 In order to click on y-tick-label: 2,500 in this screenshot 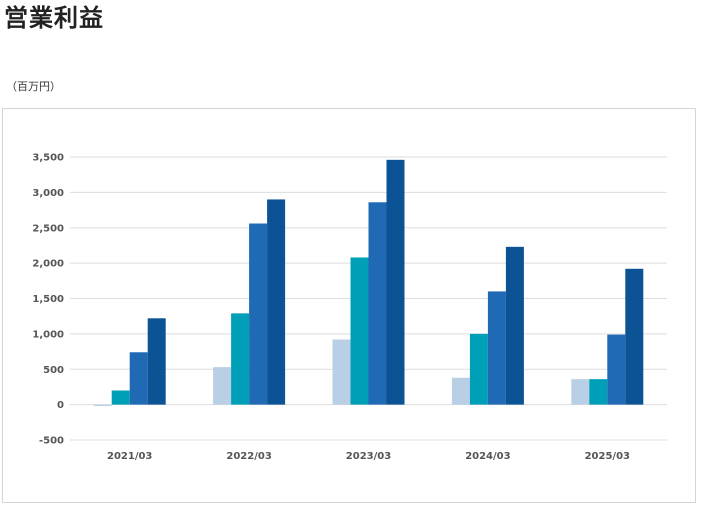, I will do `click(48, 228)`.